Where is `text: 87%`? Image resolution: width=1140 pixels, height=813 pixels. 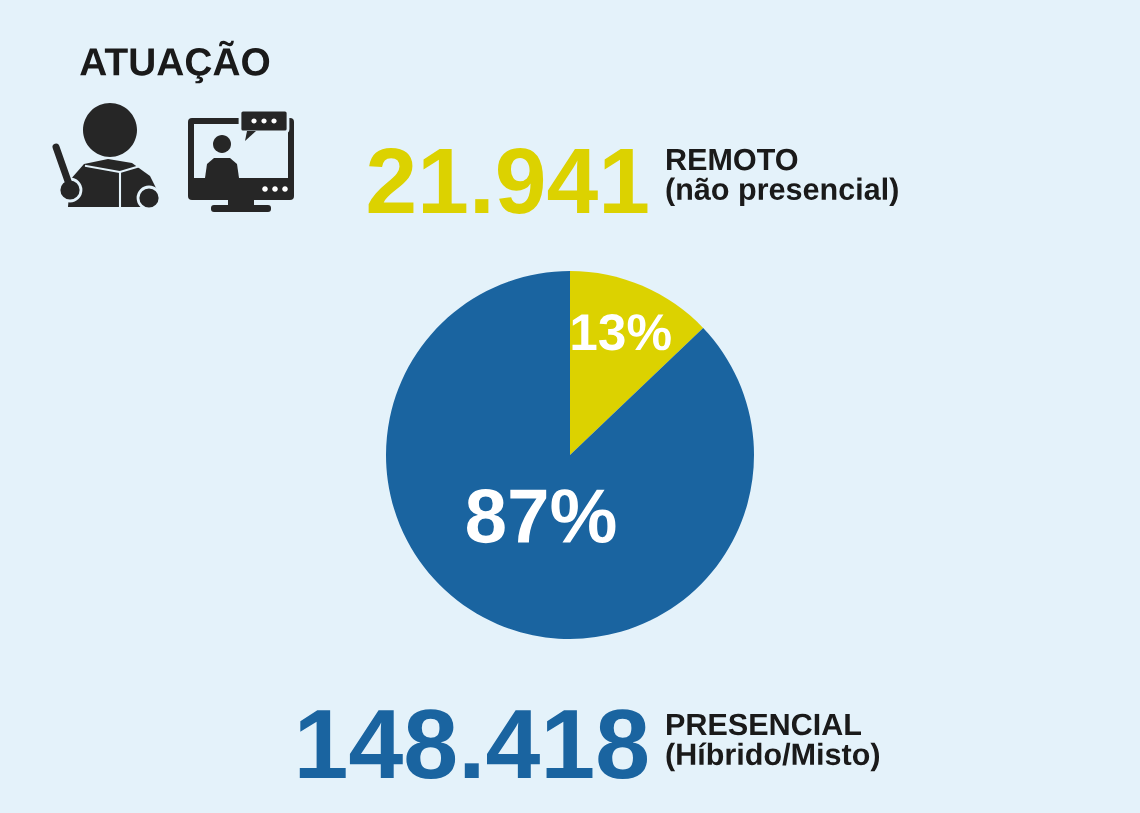
text: 87% is located at coordinates (541, 516).